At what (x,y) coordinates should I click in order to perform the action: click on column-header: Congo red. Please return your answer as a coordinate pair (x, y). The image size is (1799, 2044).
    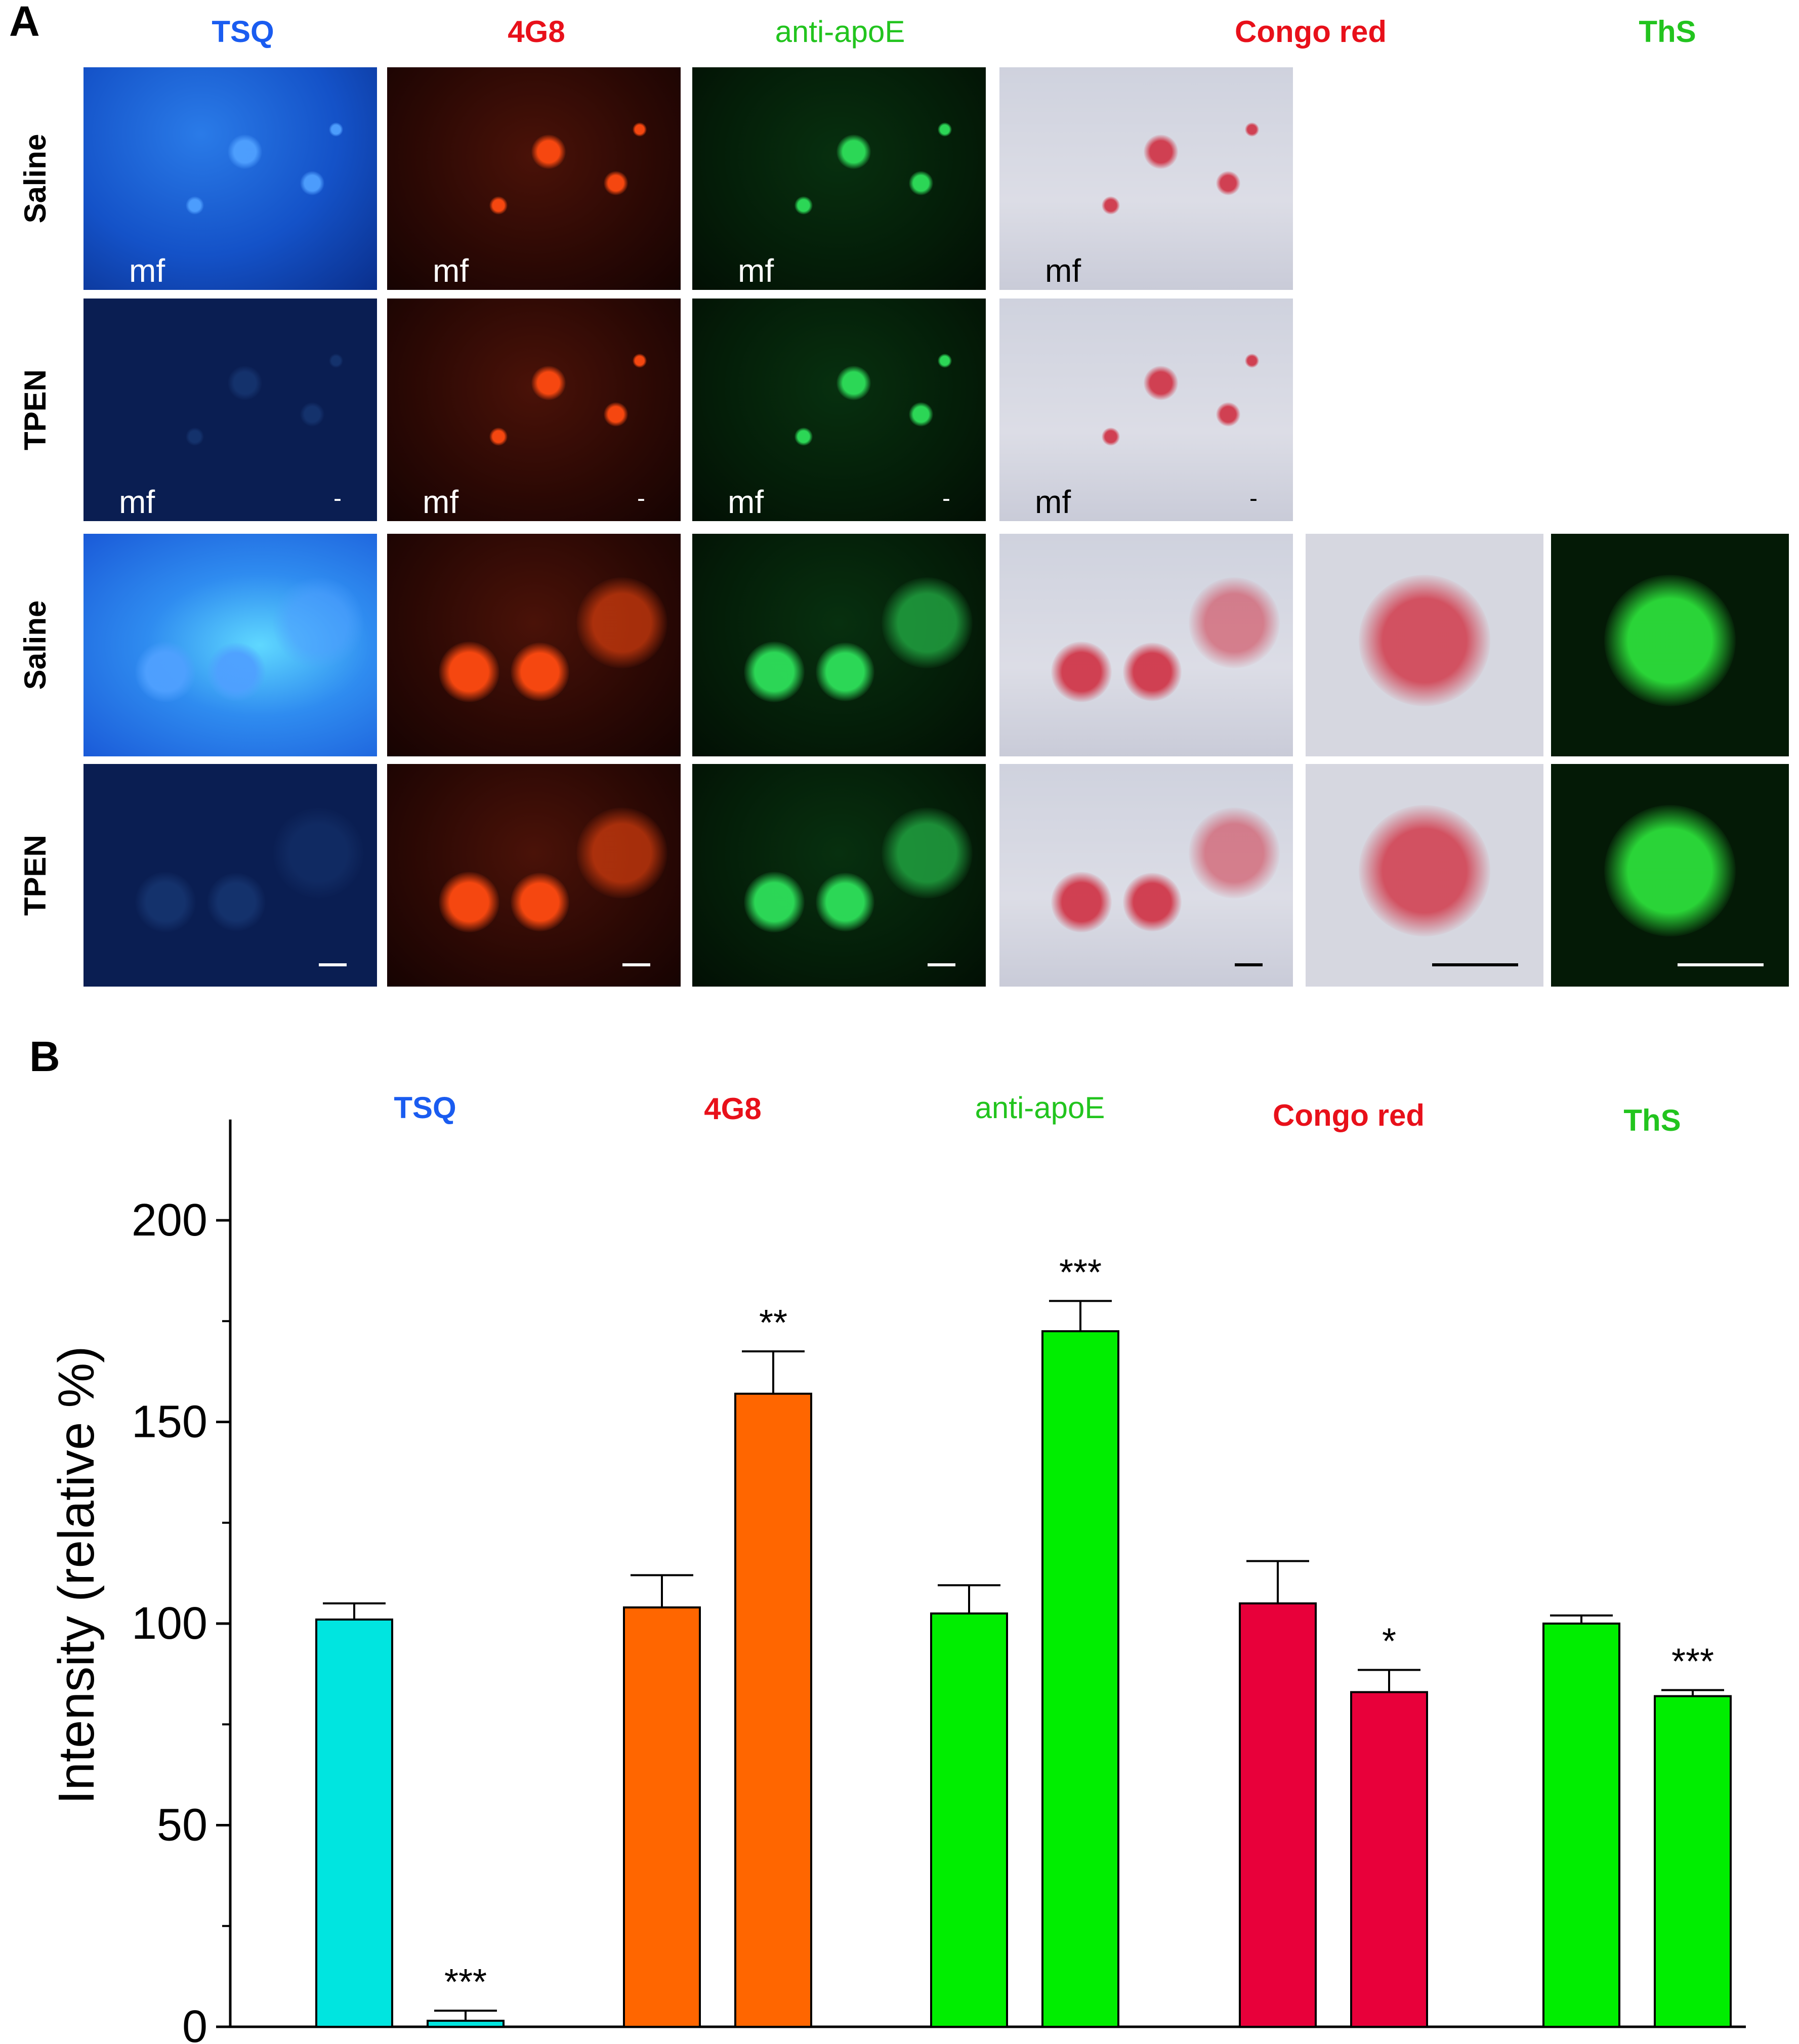
    Looking at the image, I should click on (1311, 32).